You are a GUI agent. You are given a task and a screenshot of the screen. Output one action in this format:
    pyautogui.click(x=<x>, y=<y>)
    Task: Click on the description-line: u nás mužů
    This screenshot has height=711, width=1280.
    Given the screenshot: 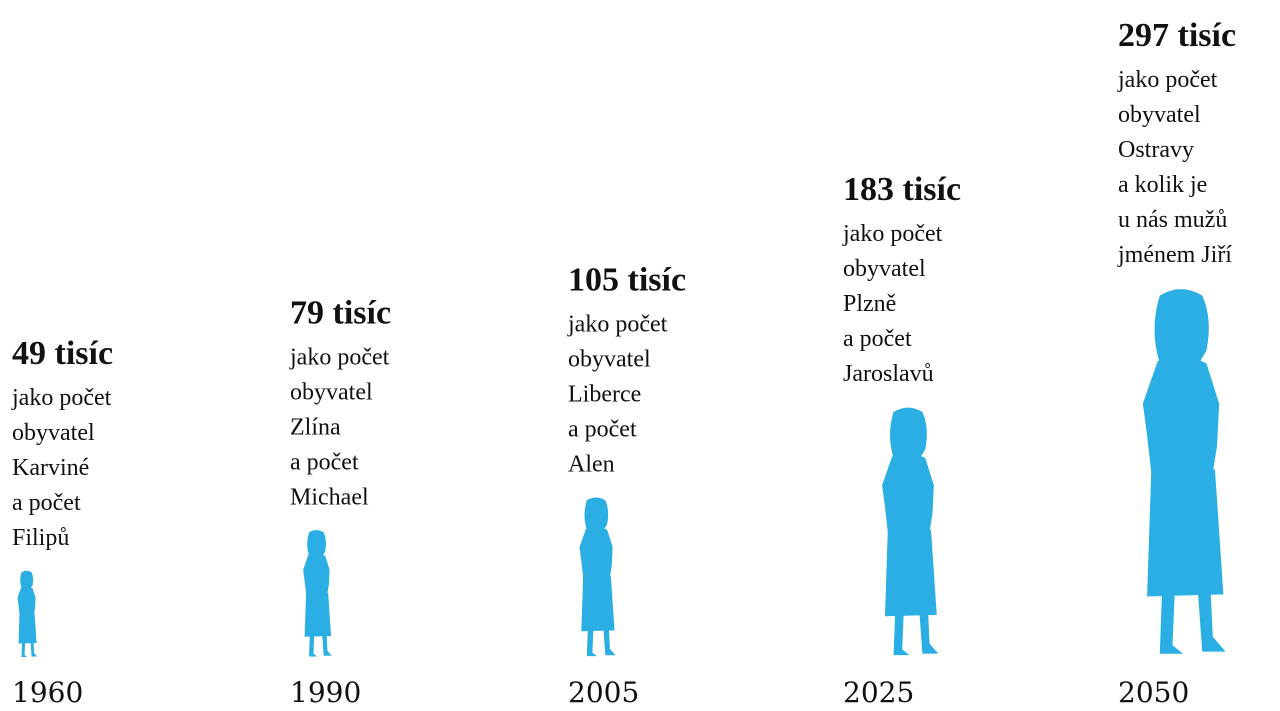 What is the action you would take?
    pyautogui.click(x=1172, y=220)
    